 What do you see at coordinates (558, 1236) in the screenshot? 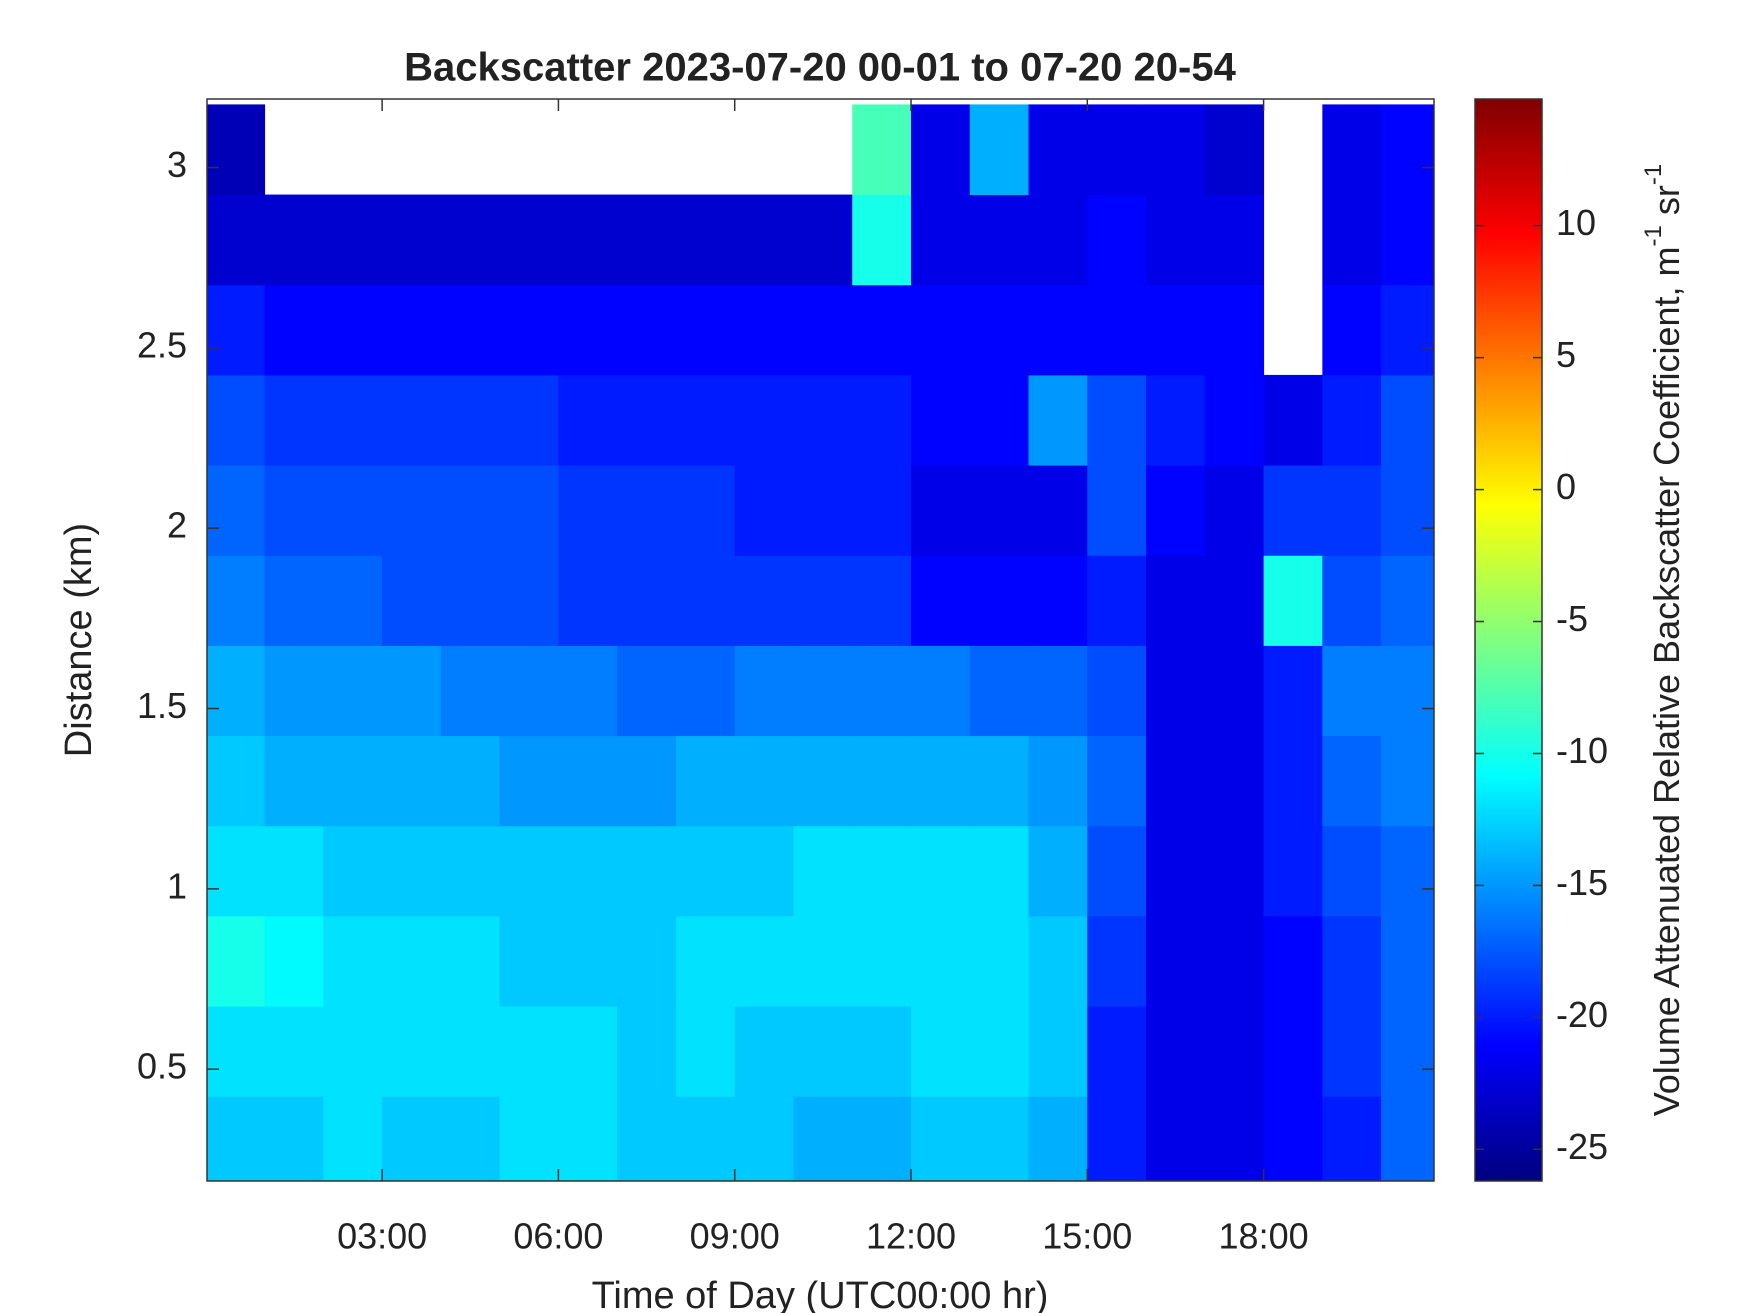
I see `x-tick-label: 06:00` at bounding box center [558, 1236].